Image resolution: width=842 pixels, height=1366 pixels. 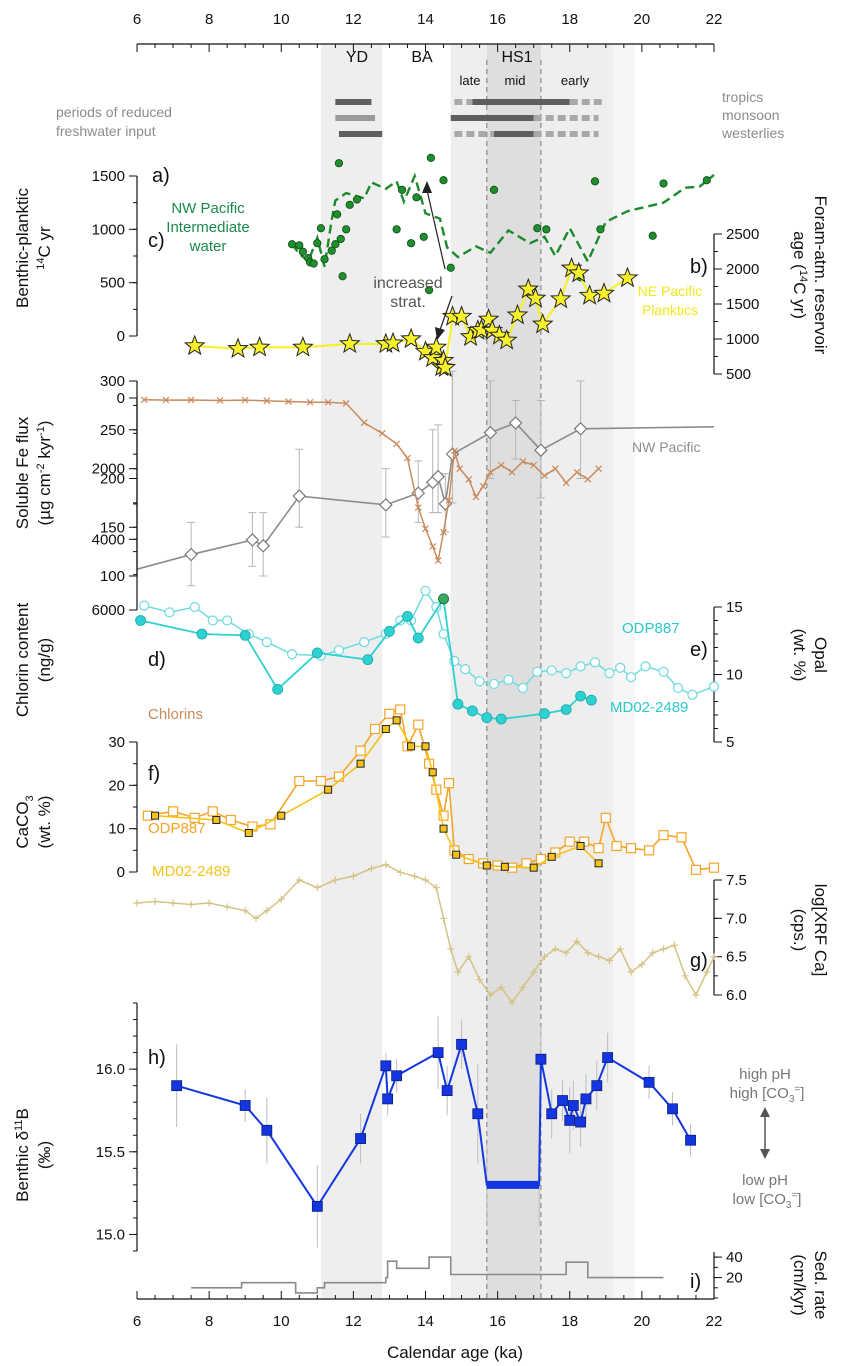 I want to click on y-tick-label: 7.5, so click(x=736, y=880).